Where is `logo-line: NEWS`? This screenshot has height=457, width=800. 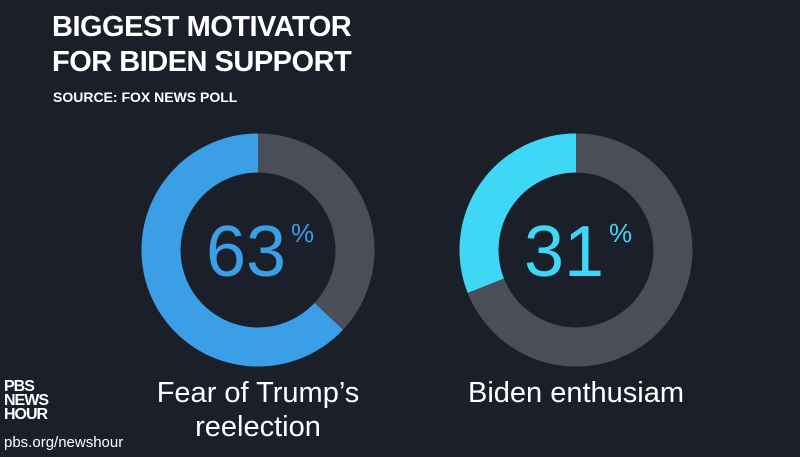
logo-line: NEWS is located at coordinates (26, 400).